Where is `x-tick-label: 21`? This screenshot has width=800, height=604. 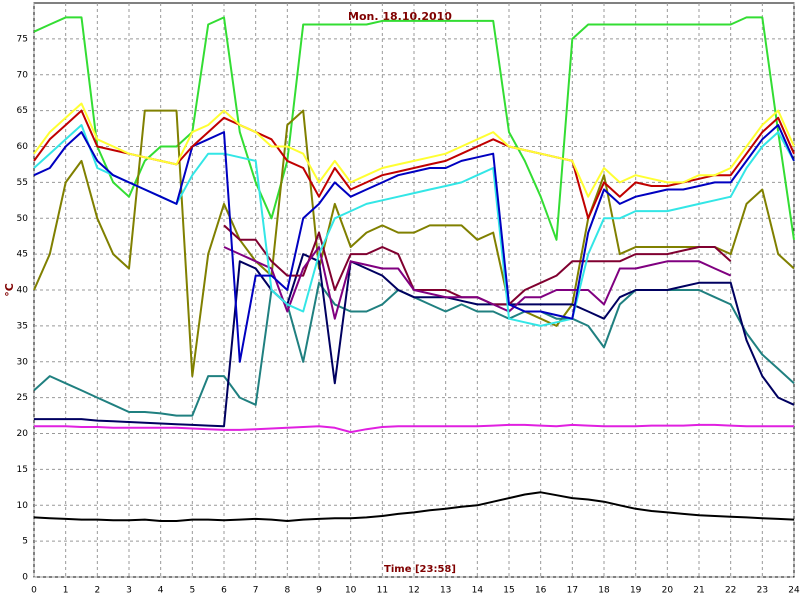
x-tick-label: 21 is located at coordinates (698, 591).